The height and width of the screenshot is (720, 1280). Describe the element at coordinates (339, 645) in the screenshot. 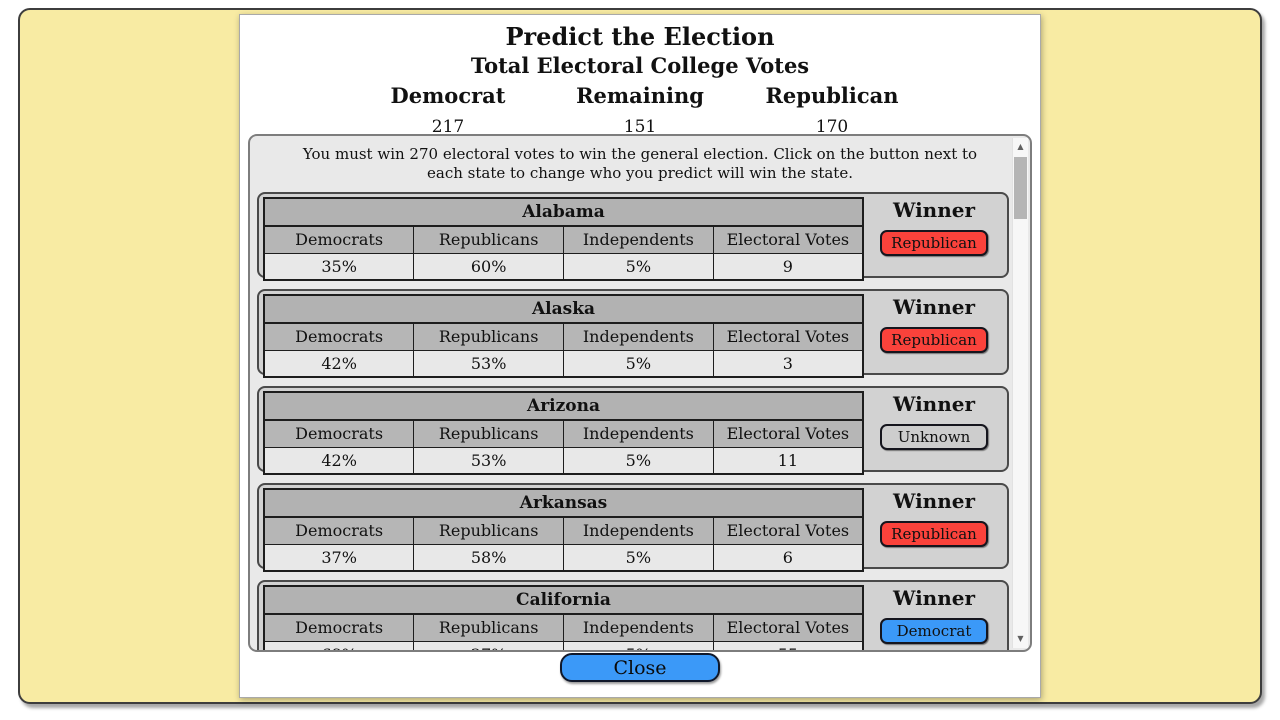

I see `state-democrats: 68%` at that location.